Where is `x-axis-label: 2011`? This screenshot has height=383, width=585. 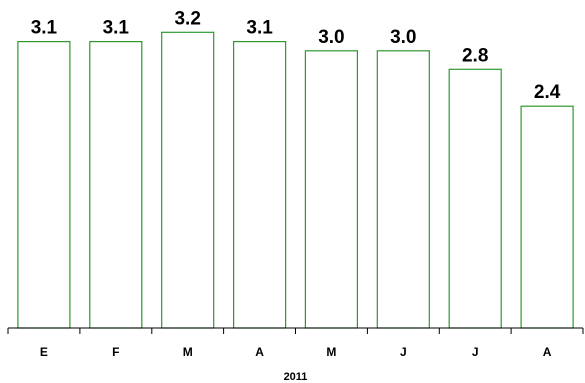 x-axis-label: 2011 is located at coordinates (296, 377).